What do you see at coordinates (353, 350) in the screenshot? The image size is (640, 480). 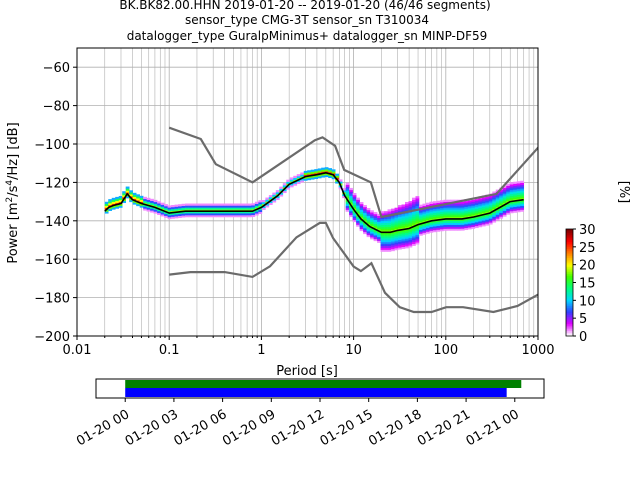 I see `x-tick-label: 10` at bounding box center [353, 350].